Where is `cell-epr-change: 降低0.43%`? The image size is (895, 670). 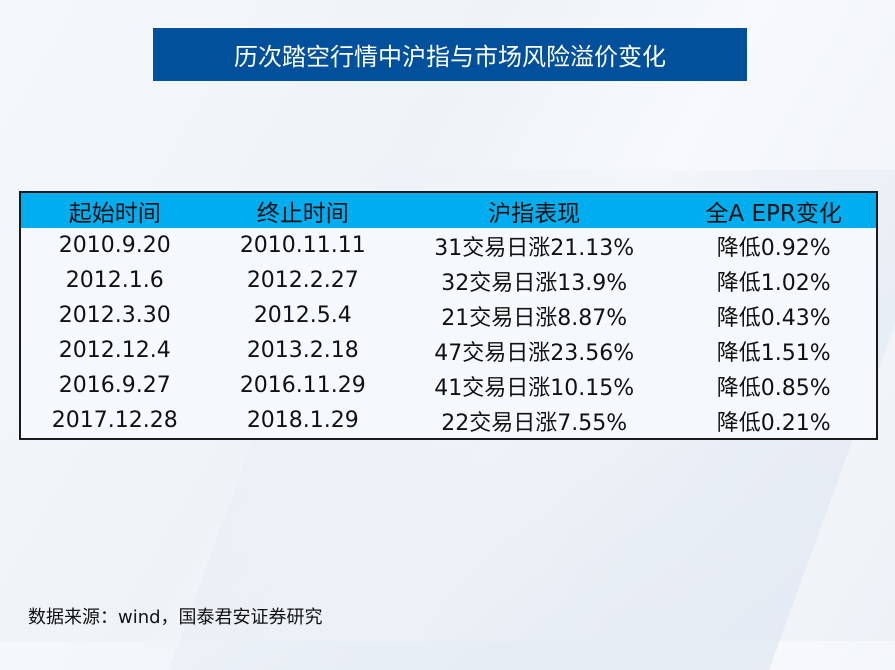 cell-epr-change: 降低0.43% is located at coordinates (773, 318).